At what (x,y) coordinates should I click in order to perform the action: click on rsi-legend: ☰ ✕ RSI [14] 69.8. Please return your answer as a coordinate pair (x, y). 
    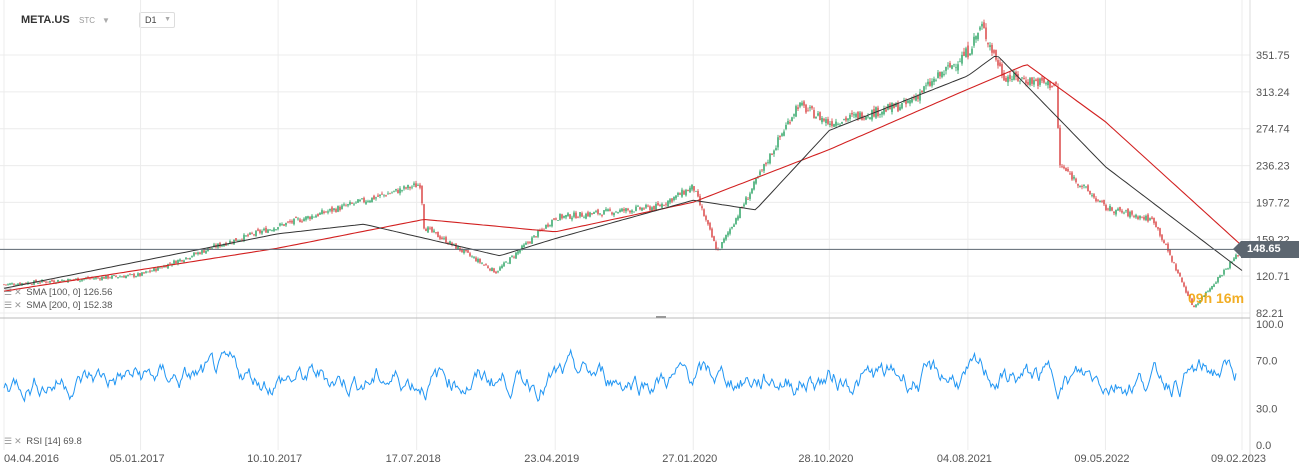
    Looking at the image, I should click on (43, 441).